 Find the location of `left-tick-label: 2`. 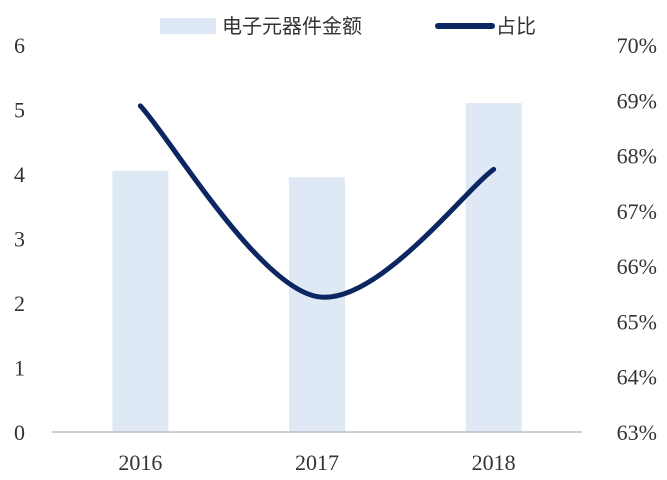

left-tick-label: 2 is located at coordinates (19, 303).